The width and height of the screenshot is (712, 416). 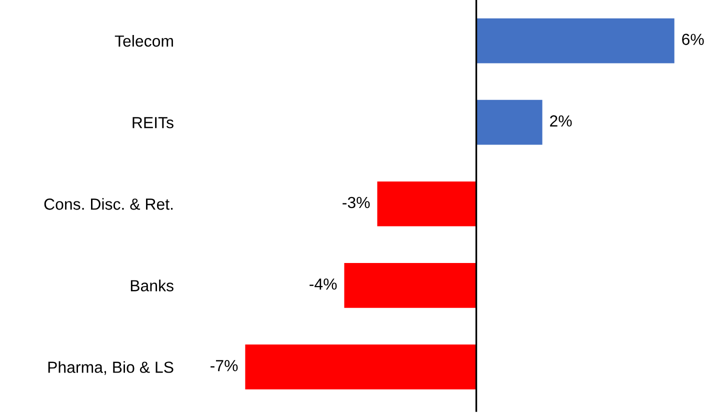 I want to click on data-label: 2%, so click(x=561, y=121).